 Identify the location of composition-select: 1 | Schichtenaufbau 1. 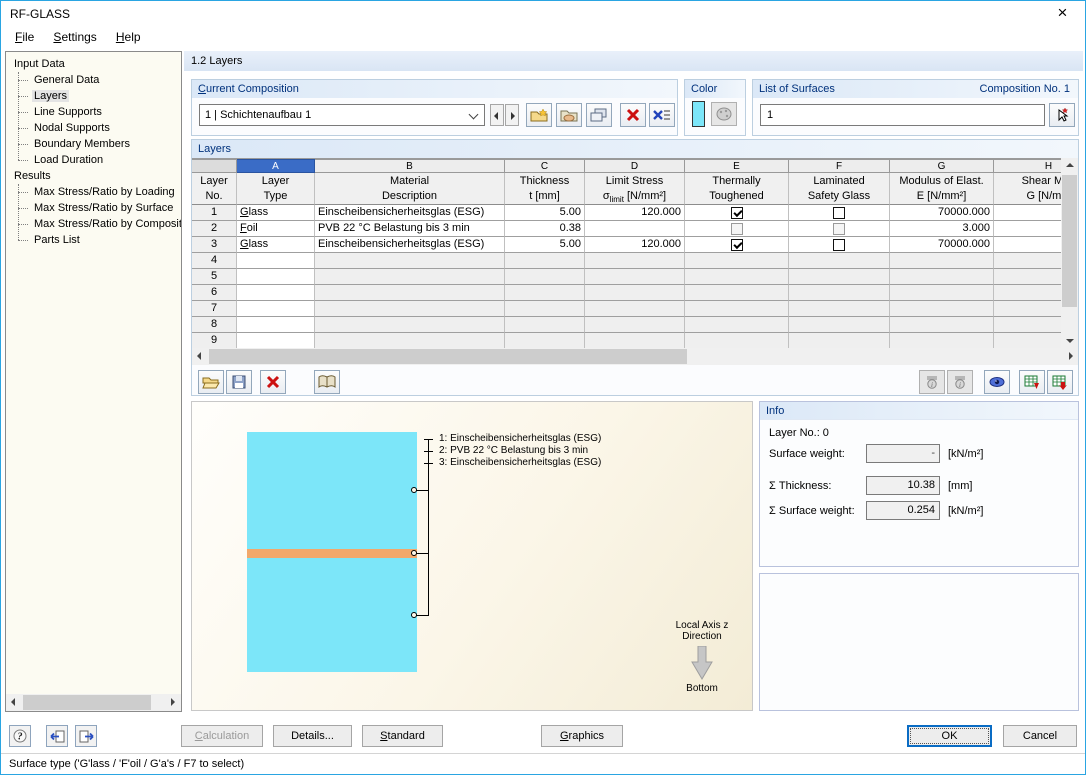
(342, 115).